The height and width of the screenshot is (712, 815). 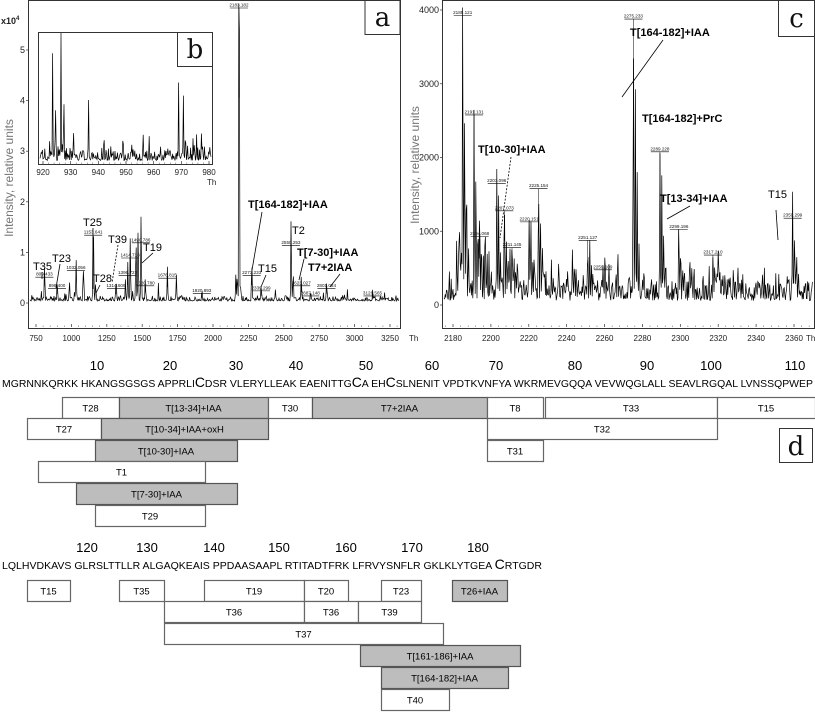 What do you see at coordinates (319, 338) in the screenshot?
I see `x-tick-label: 2750` at bounding box center [319, 338].